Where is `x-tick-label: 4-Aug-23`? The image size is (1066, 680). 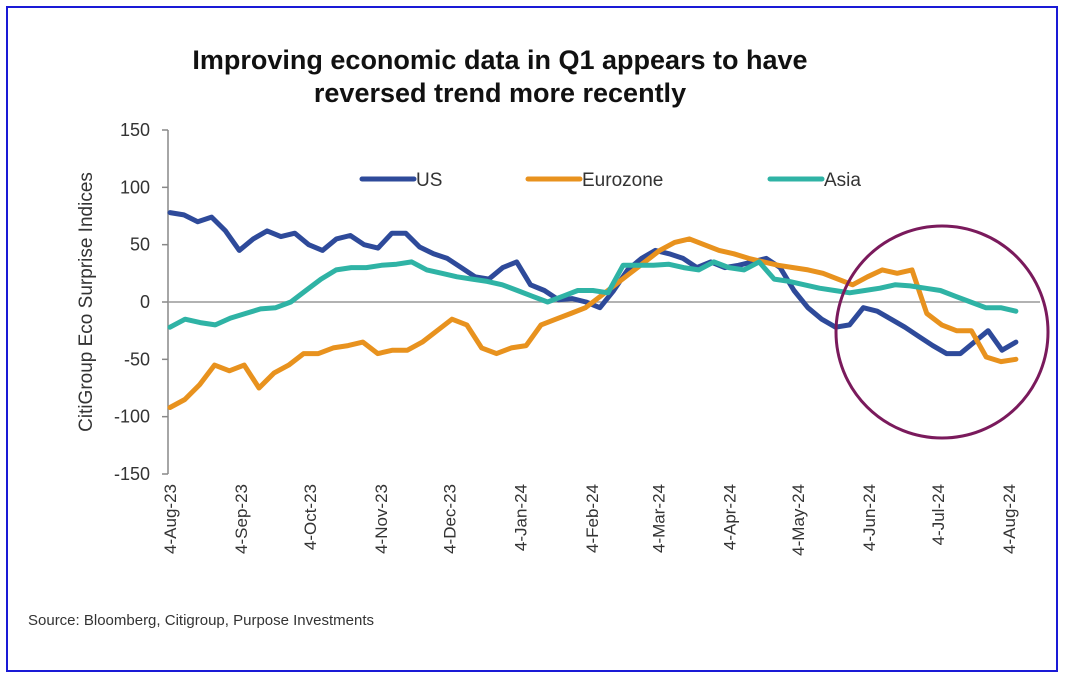
x-tick-label: 4-Aug-23 is located at coordinates (170, 519).